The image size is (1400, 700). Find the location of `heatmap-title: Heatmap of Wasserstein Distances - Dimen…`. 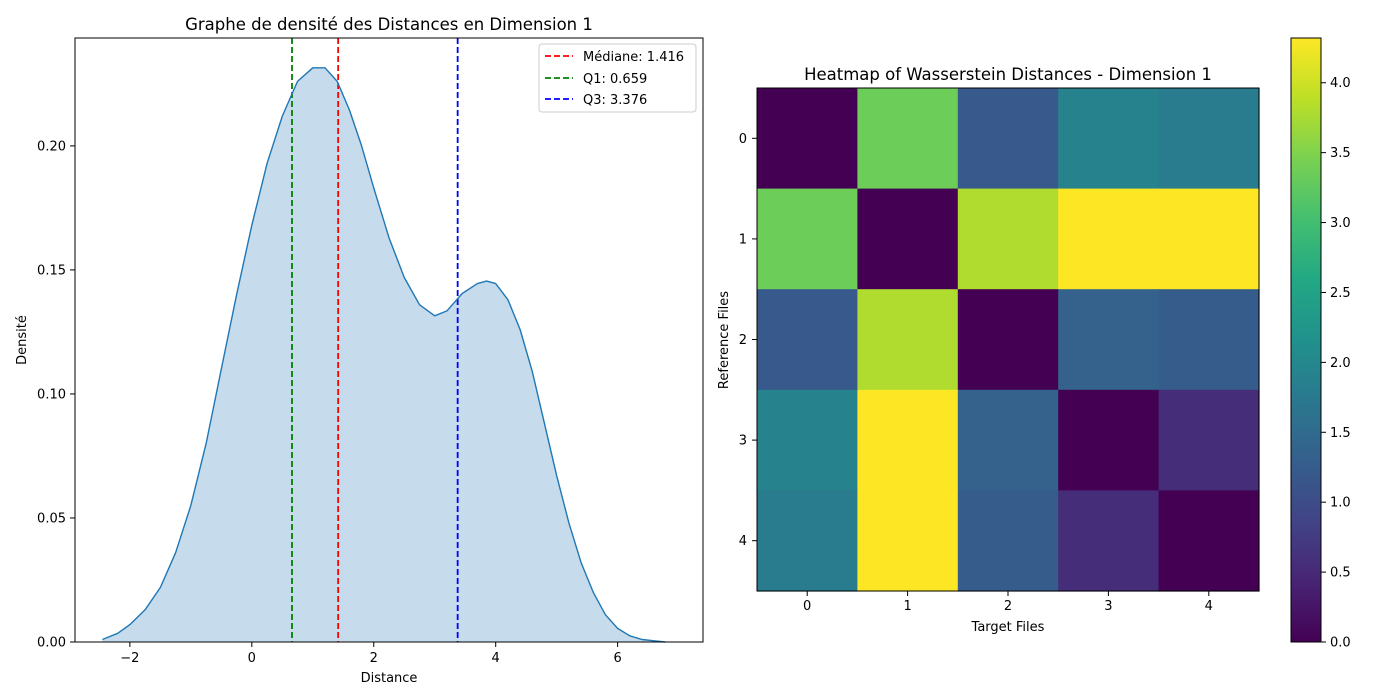

heatmap-title: Heatmap of Wasserstein Distances - Dimen… is located at coordinates (1008, 74).